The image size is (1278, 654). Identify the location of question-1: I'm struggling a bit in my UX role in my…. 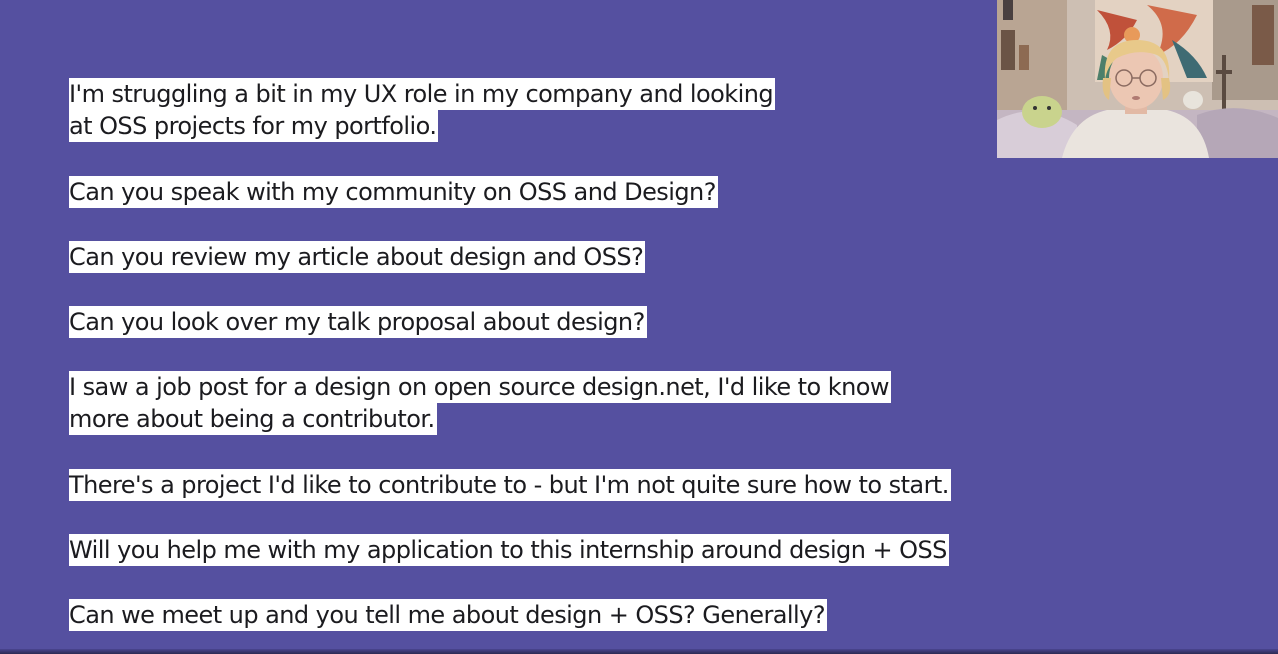
(422, 110).